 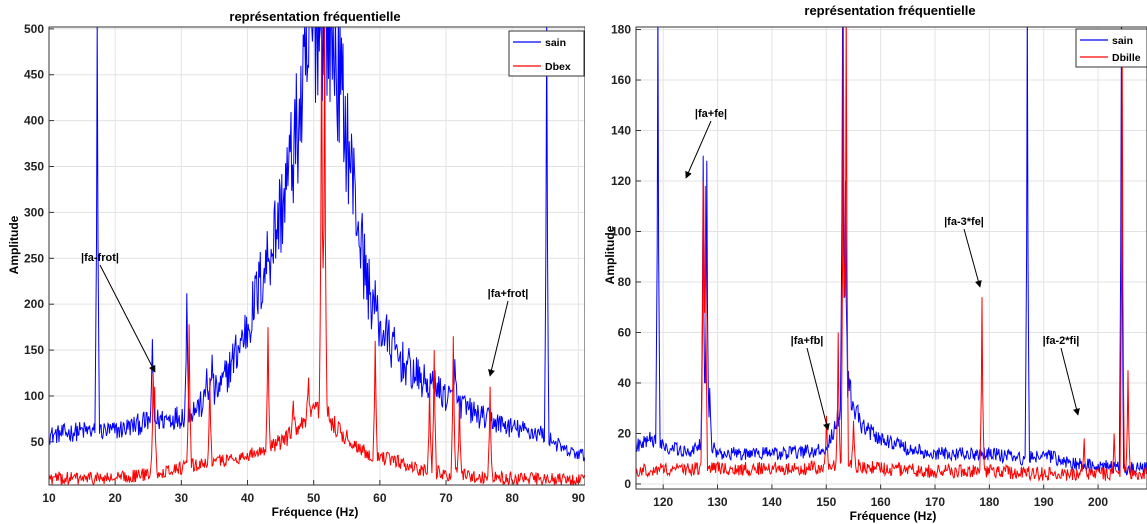 What do you see at coordinates (889, 10) in the screenshot?
I see `chart-right-title: représentation fréquentielle` at bounding box center [889, 10].